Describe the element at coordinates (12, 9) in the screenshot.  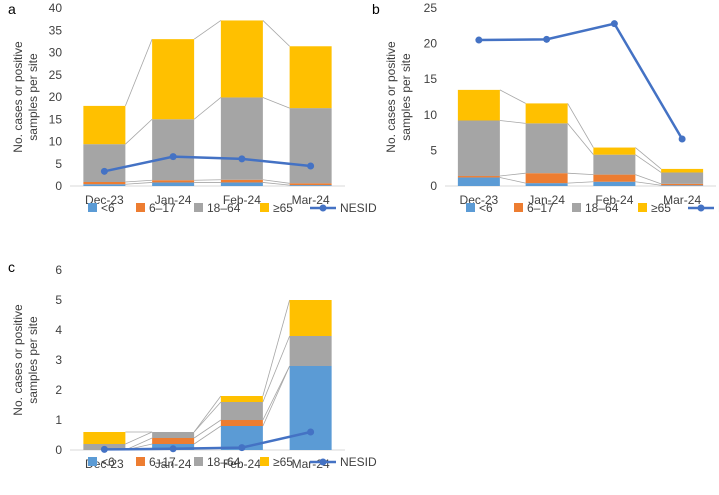
I see `panel-letter: a` at that location.